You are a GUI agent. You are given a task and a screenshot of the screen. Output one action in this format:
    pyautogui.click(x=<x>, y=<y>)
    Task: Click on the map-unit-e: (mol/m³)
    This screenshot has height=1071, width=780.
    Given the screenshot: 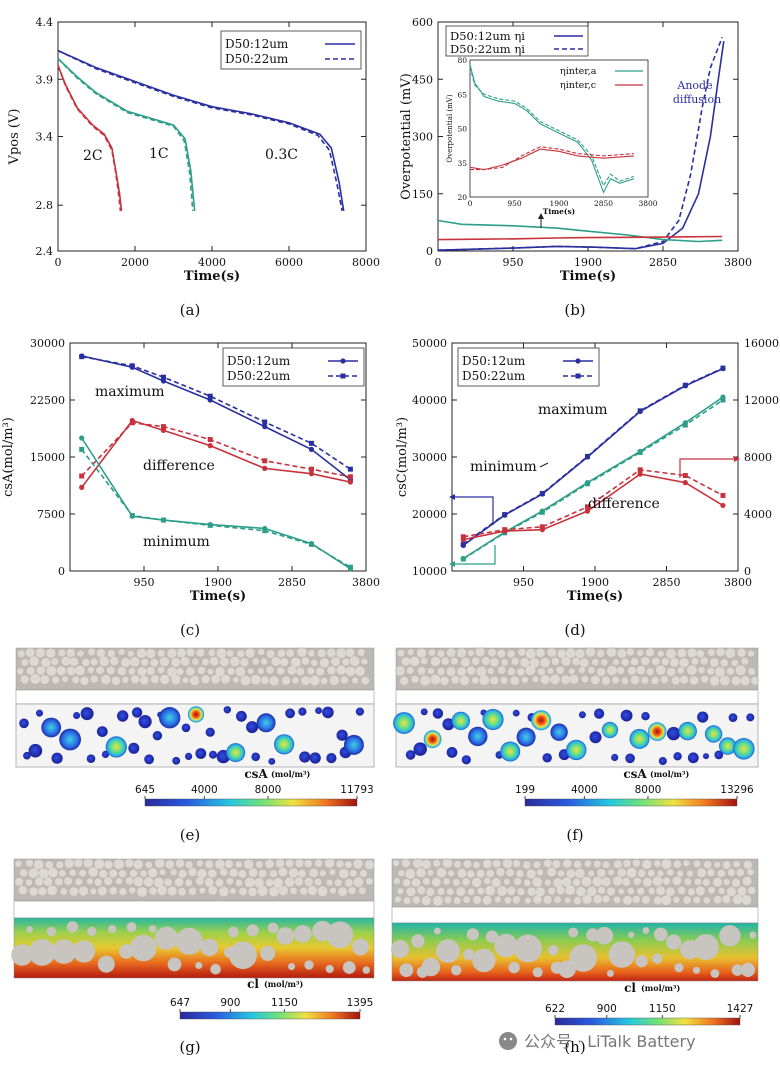 What is the action you would take?
    pyautogui.click(x=291, y=774)
    